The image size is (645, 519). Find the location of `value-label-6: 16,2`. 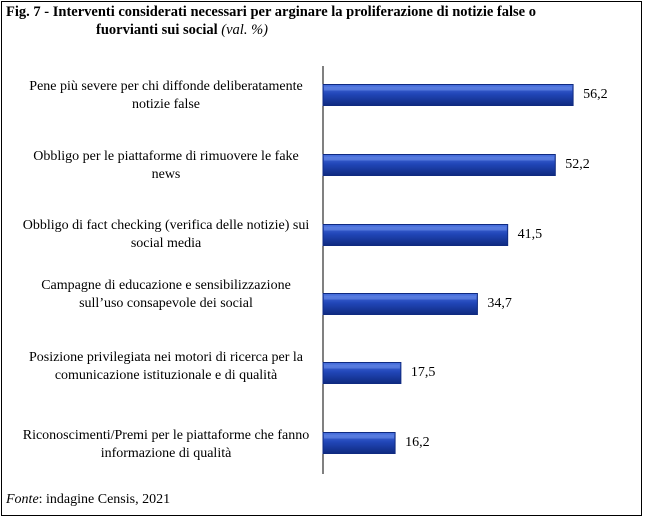

value-label-6: 16,2 is located at coordinates (417, 442).